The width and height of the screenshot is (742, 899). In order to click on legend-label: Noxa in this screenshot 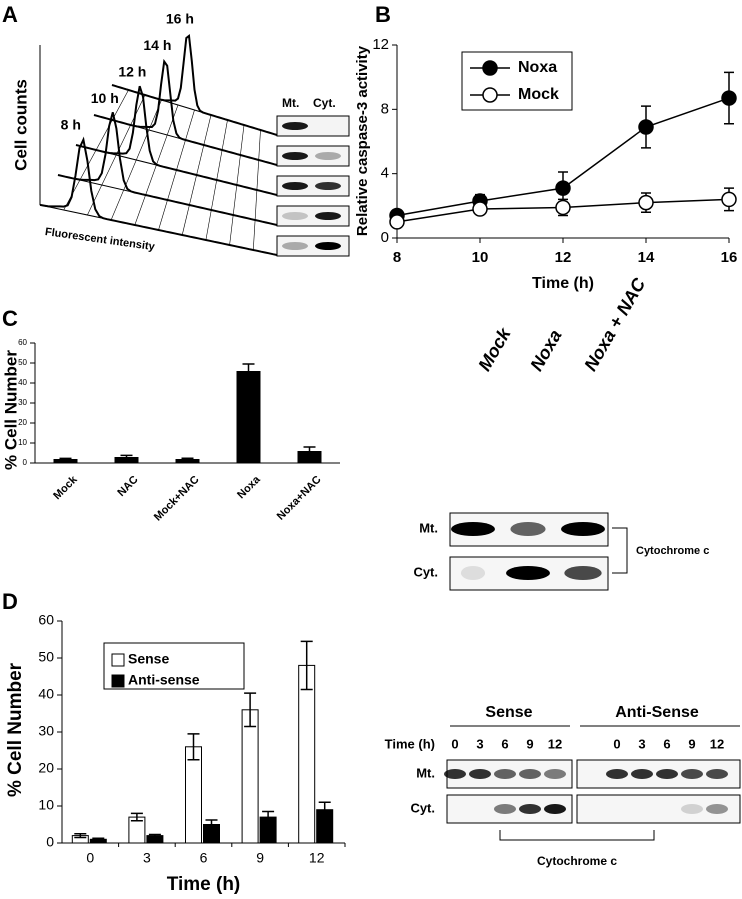, I will do `click(537, 67)`.